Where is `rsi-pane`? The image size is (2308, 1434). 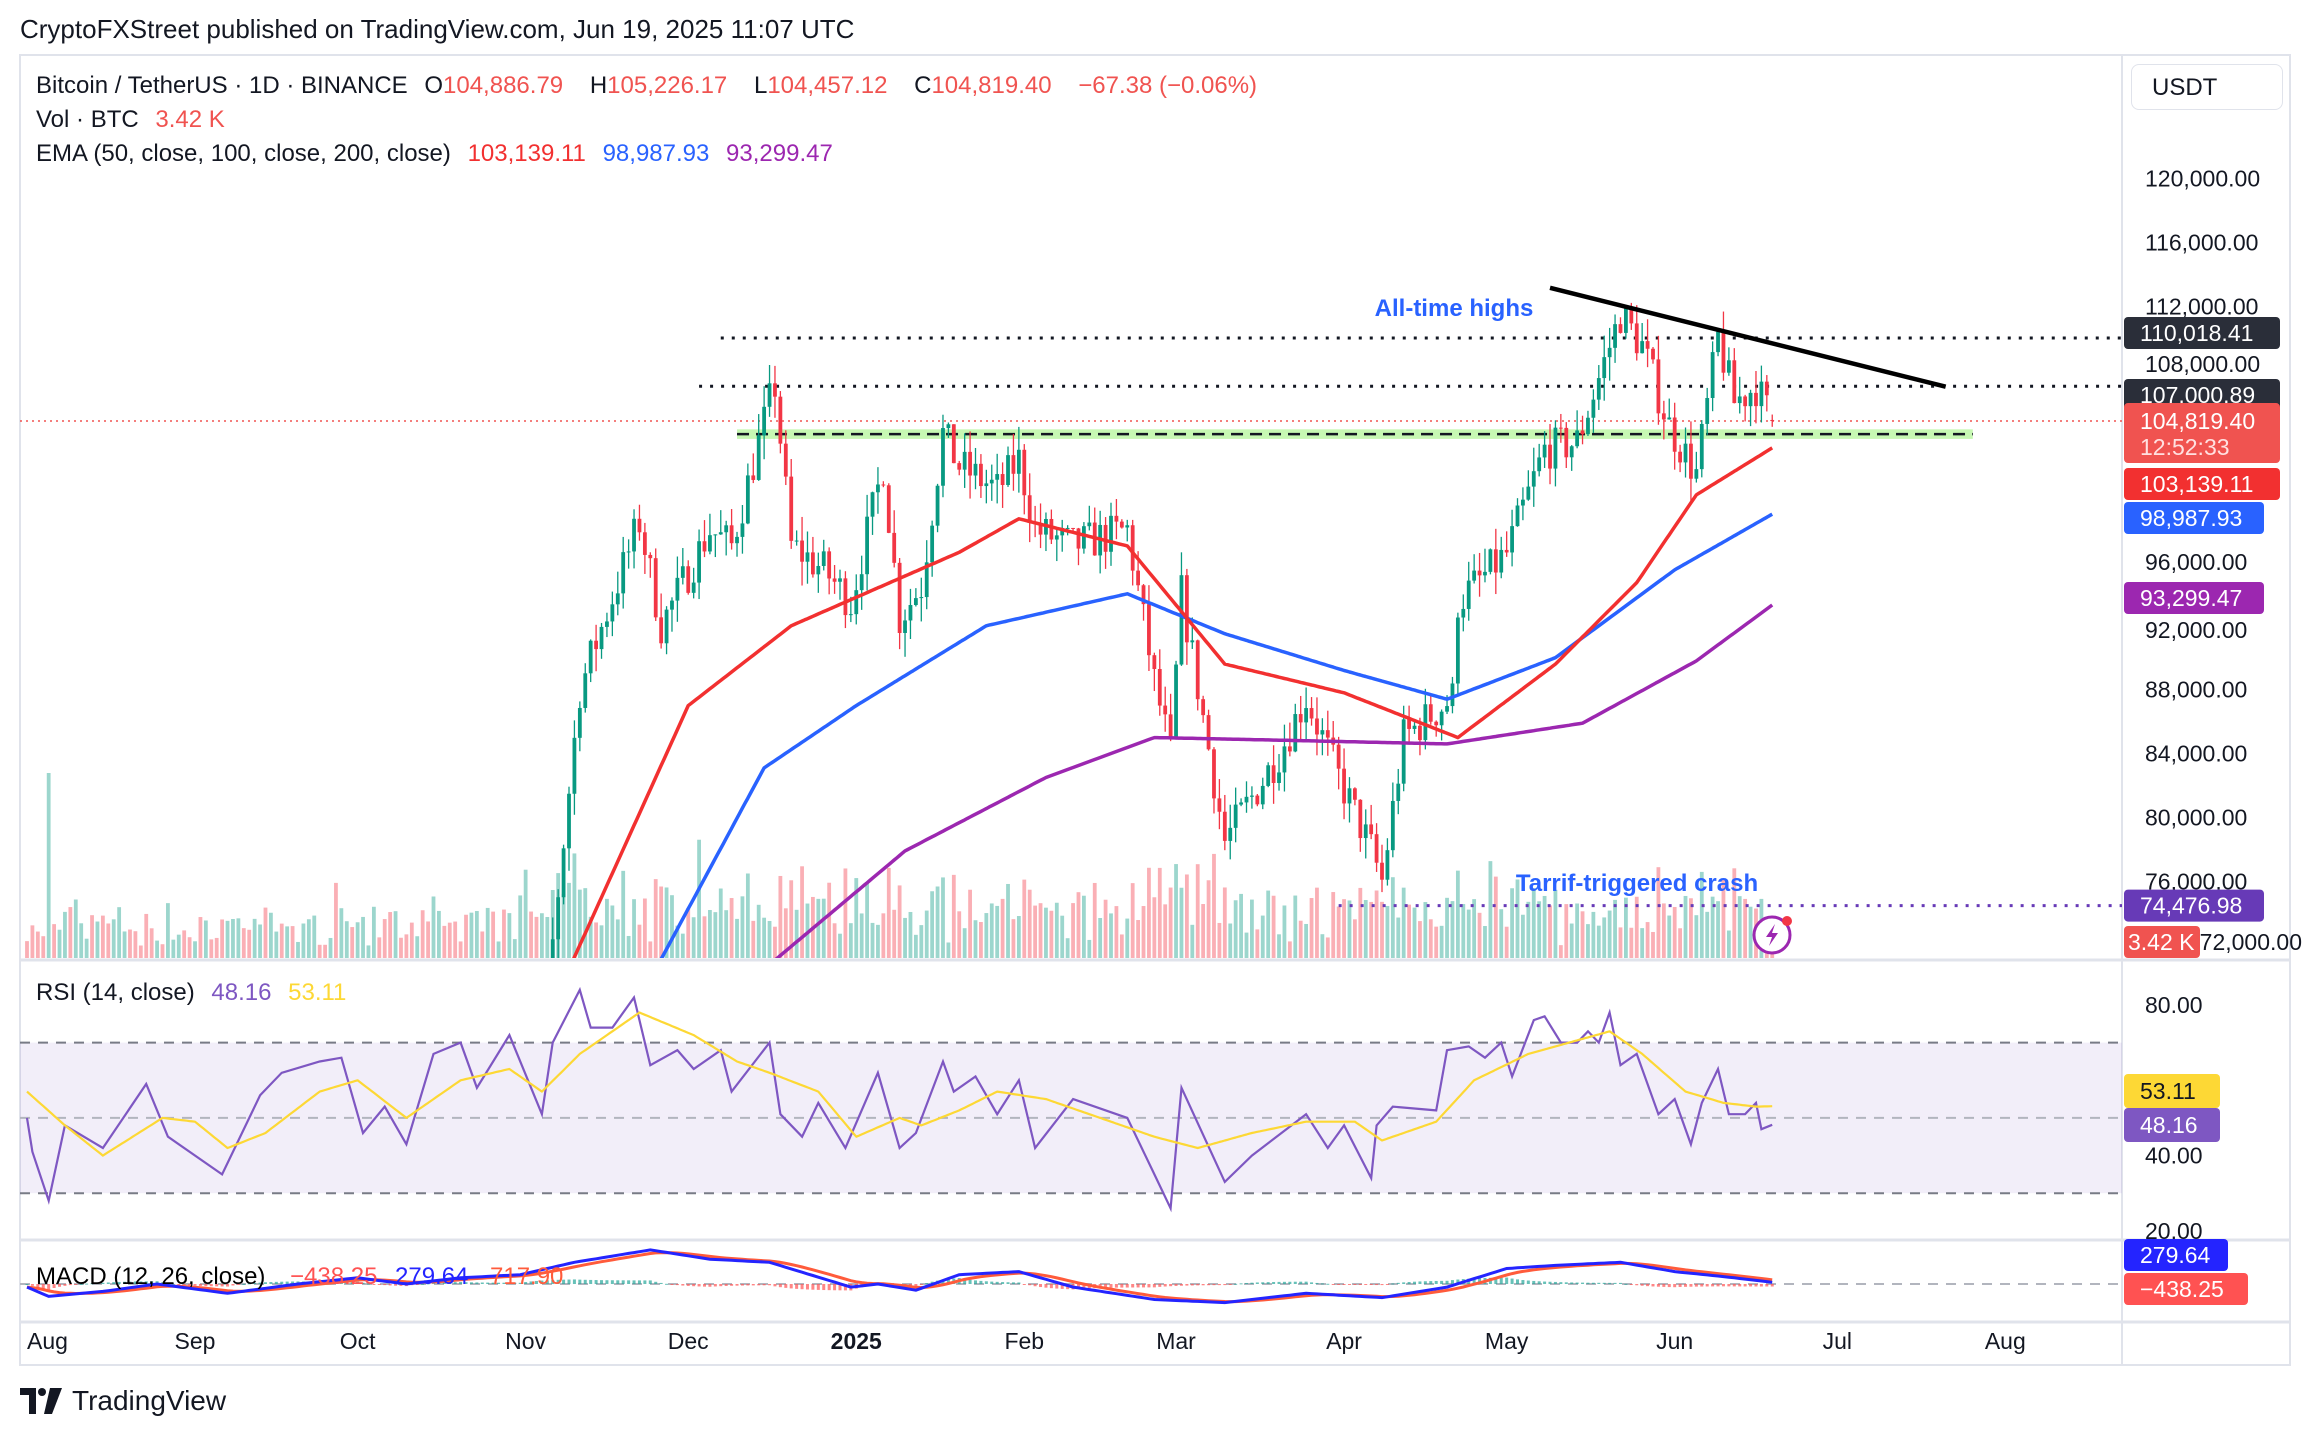 rsi-pane is located at coordinates (1071, 1099).